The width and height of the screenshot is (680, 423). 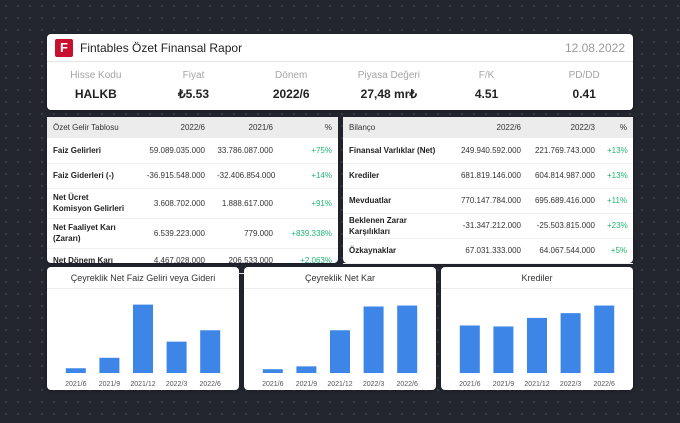 What do you see at coordinates (64, 48) in the screenshot?
I see `fintables-logo-icon: F` at bounding box center [64, 48].